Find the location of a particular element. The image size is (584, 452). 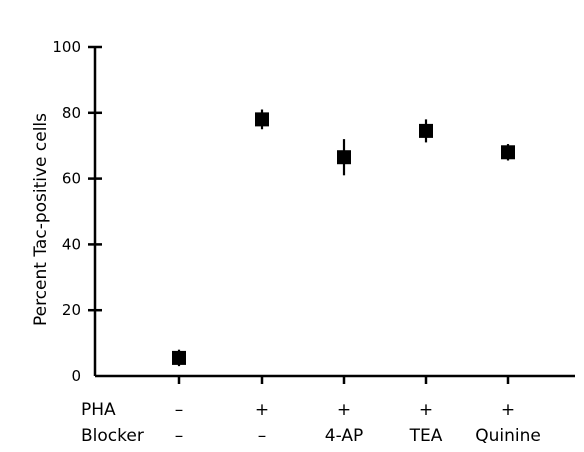

y-tick-label: 20 is located at coordinates (71, 310).